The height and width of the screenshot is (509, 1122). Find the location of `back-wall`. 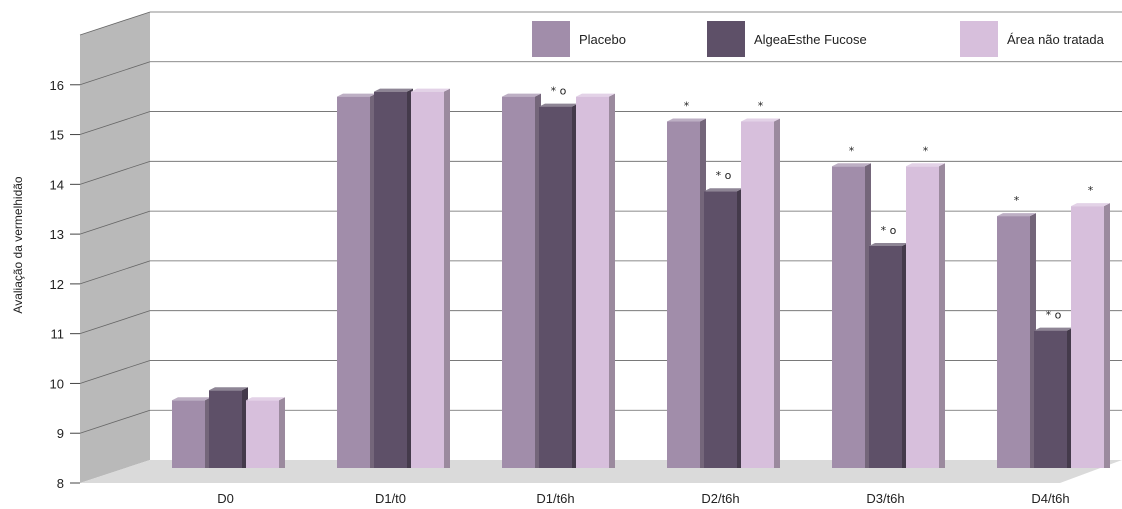

back-wall is located at coordinates (115, 247).